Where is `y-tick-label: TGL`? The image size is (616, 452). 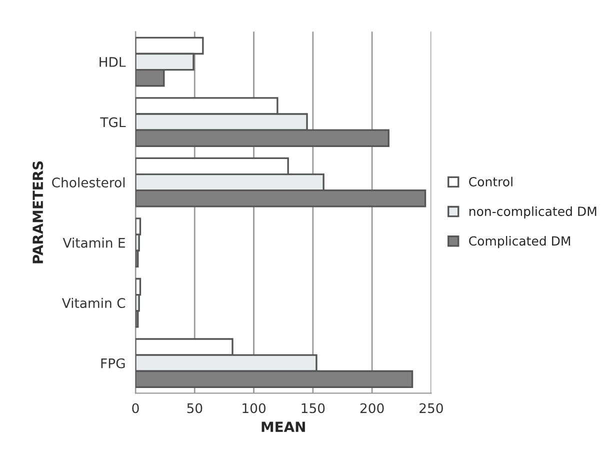 y-tick-label: TGL is located at coordinates (113, 122).